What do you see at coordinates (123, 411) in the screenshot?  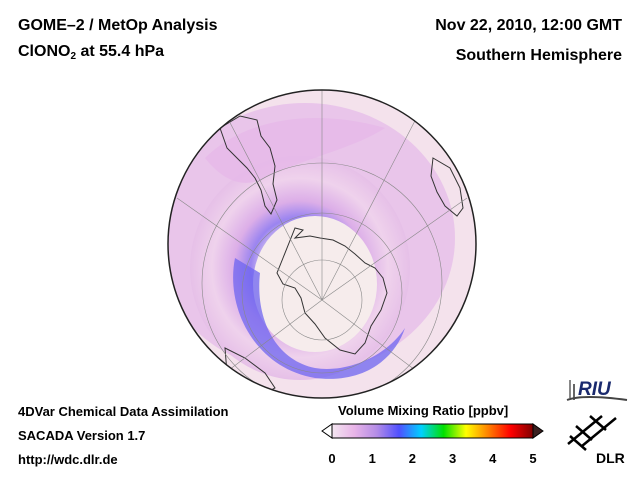 I see `assimilation-method: 4DVar Chemical Data Assimilation` at bounding box center [123, 411].